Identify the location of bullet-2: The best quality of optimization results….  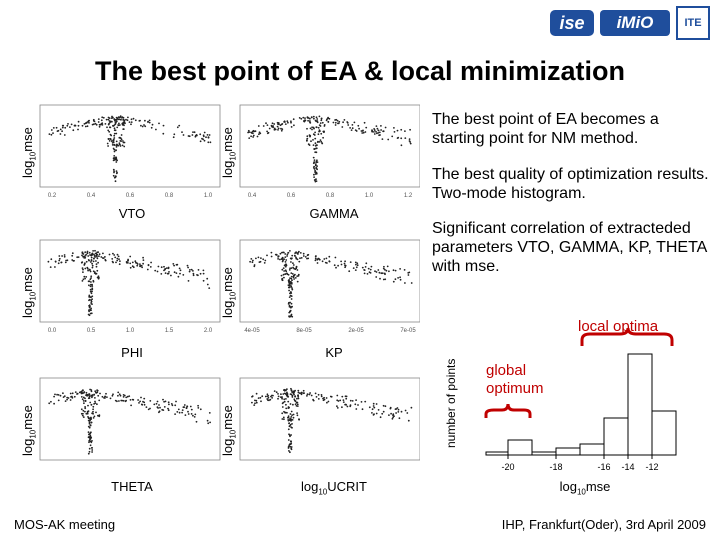
(570, 184).